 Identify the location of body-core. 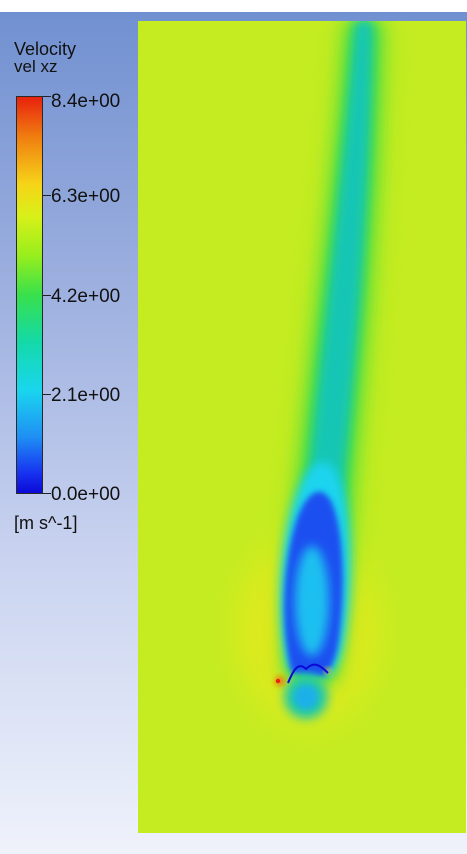
(306, 697).